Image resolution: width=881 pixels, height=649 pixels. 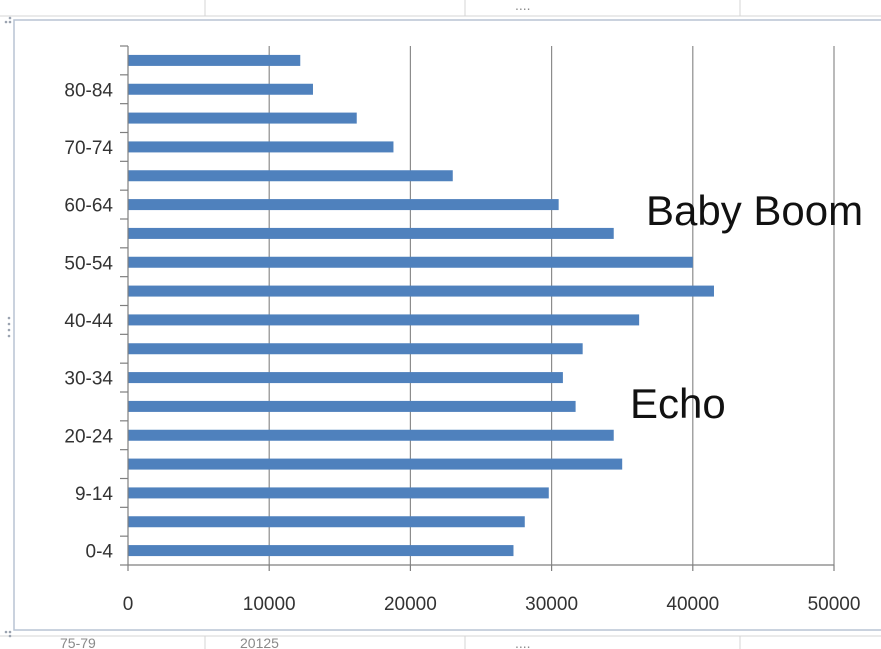 What do you see at coordinates (88, 436) in the screenshot?
I see `y-tick-label: 20-24` at bounding box center [88, 436].